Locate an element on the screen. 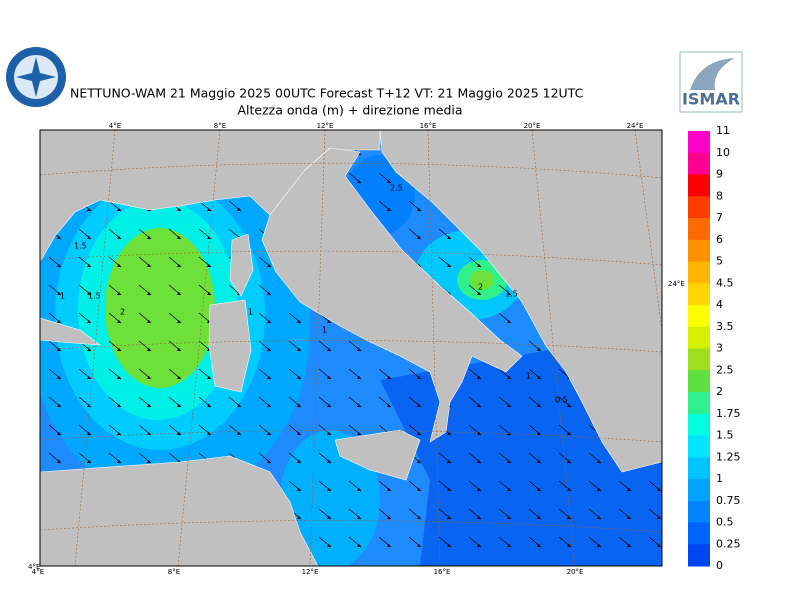 Image resolution: width=794 pixels, height=600 pixels. colorbar-label: 7 is located at coordinates (719, 217).